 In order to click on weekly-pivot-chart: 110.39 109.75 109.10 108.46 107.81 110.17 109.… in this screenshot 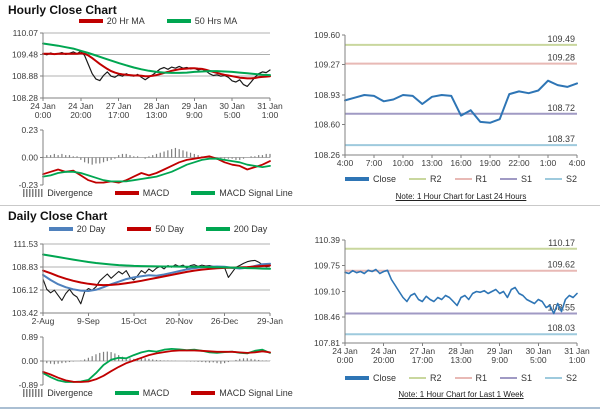, I will do `click(452, 300)`.